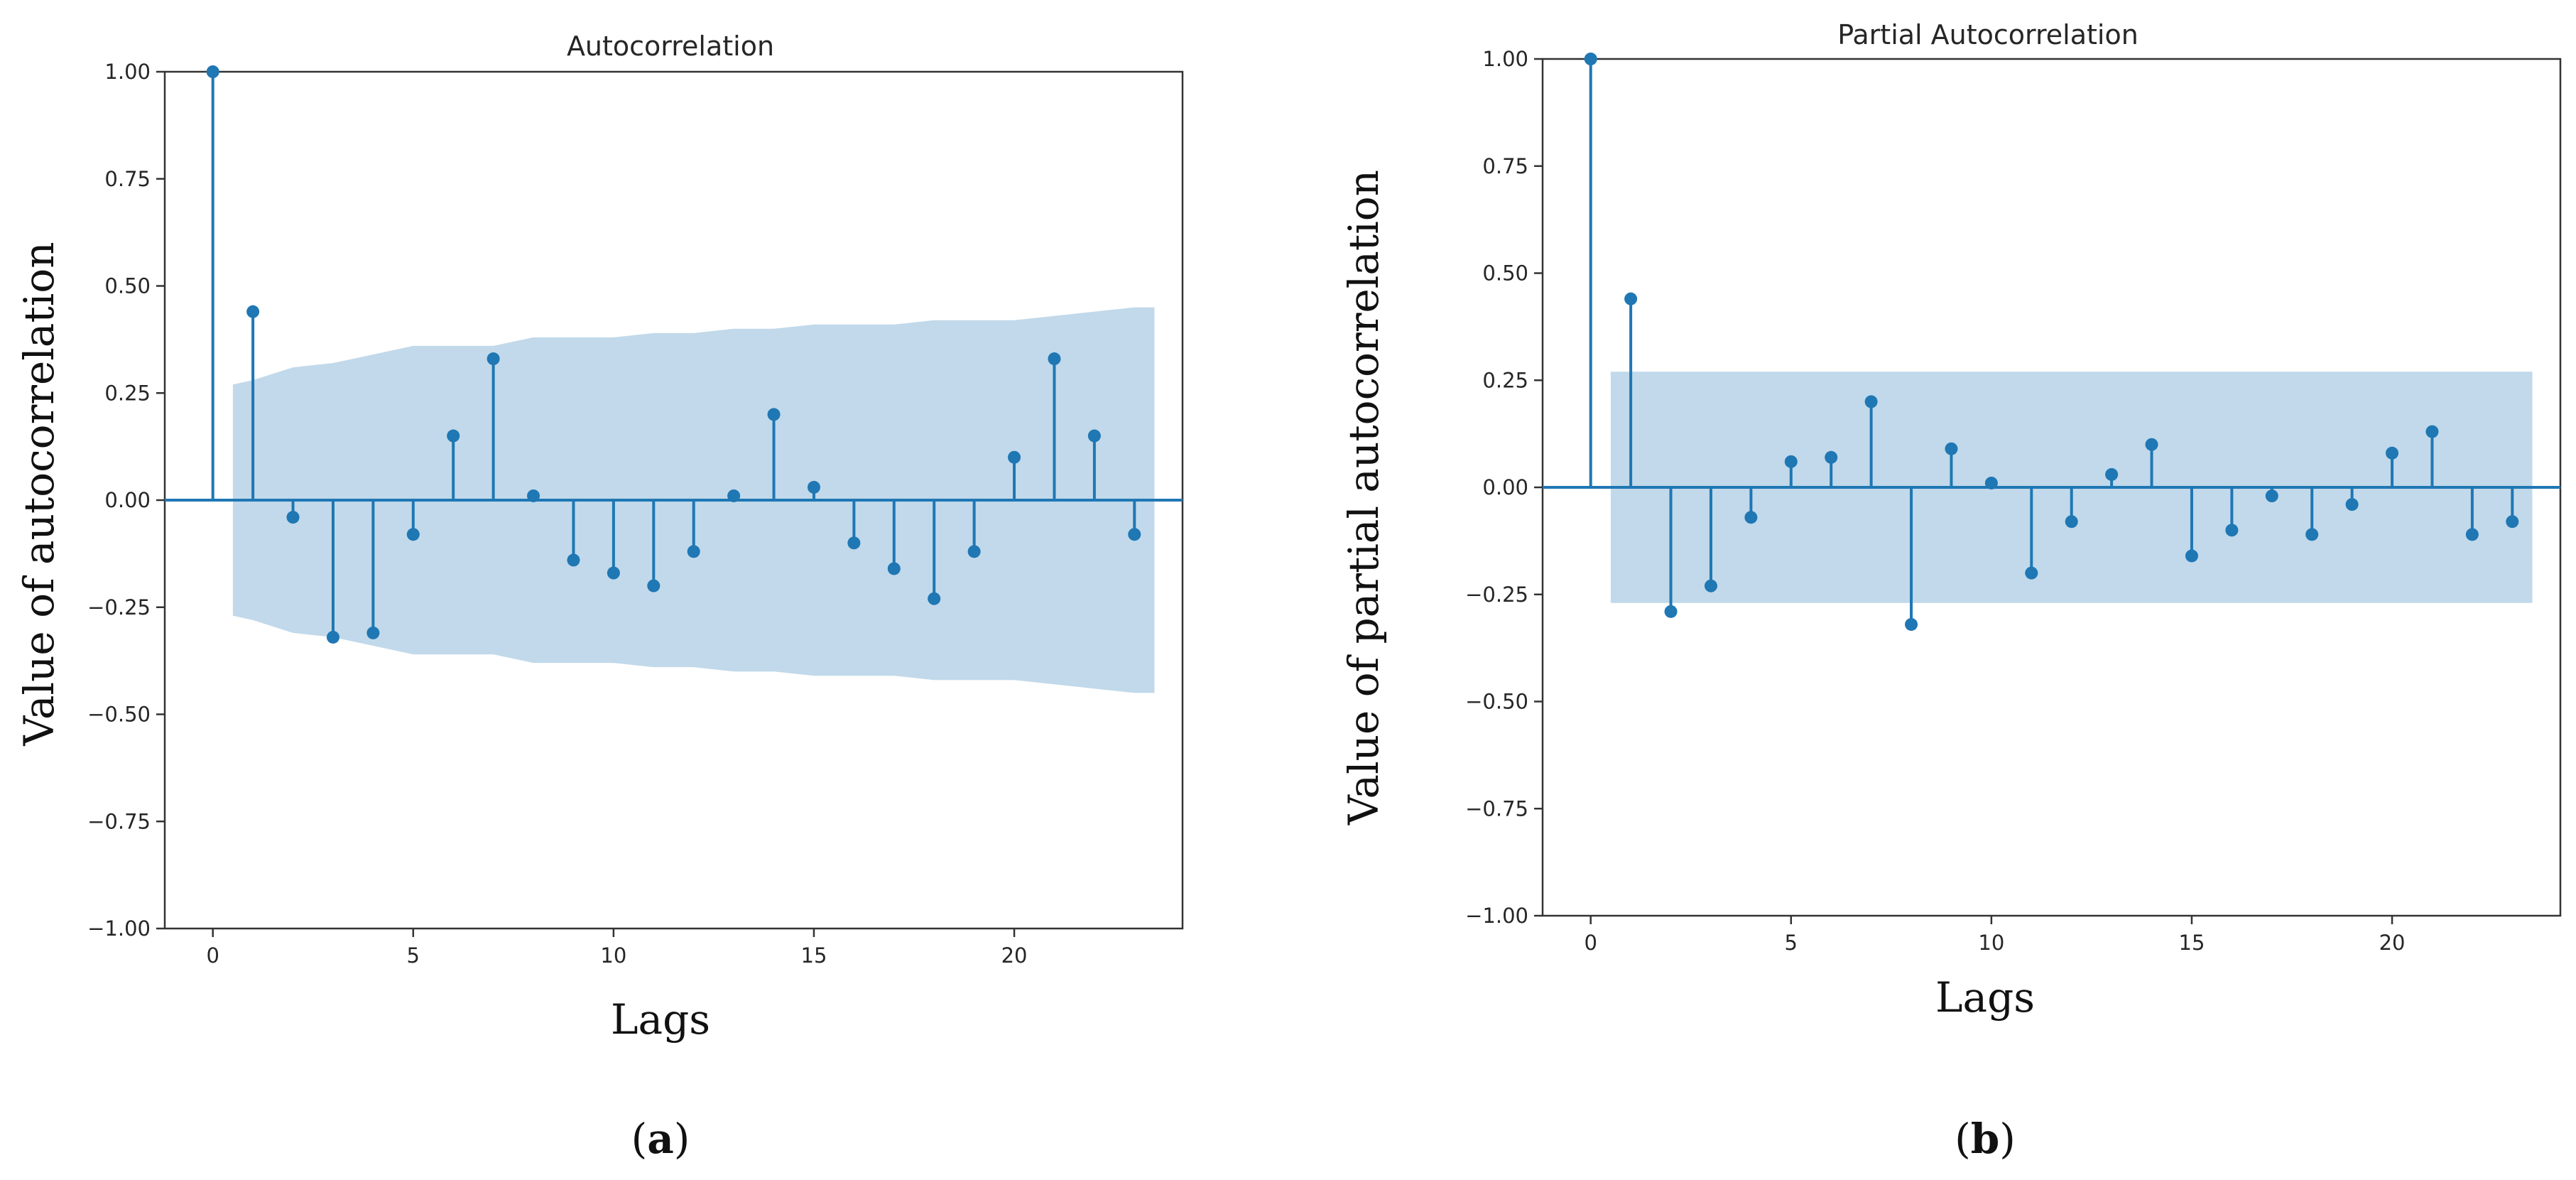 This screenshot has height=1180, width=2576. I want to click on acf-x-tick-label: 5, so click(414, 956).